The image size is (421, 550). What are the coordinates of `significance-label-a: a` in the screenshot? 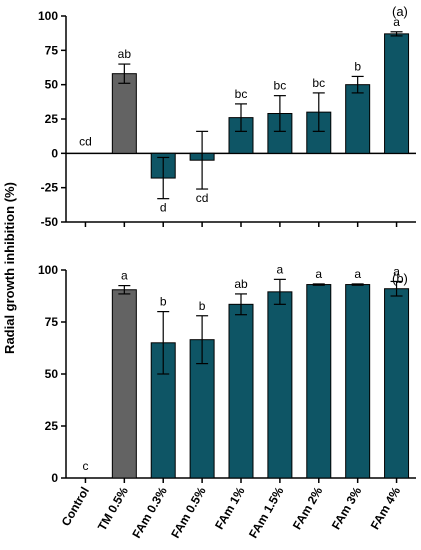 It's located at (396, 22).